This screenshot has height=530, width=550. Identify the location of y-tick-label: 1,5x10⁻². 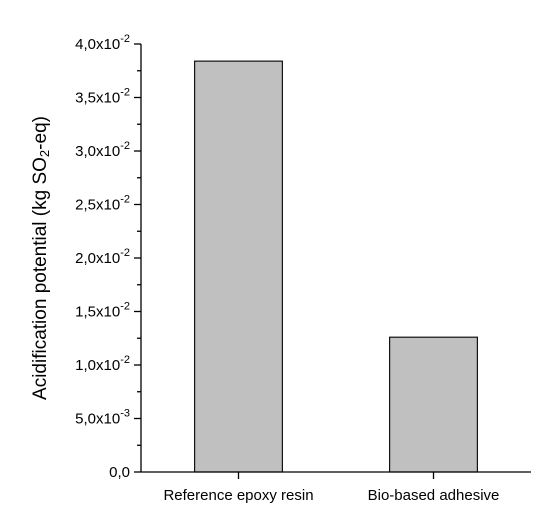
(102, 311).